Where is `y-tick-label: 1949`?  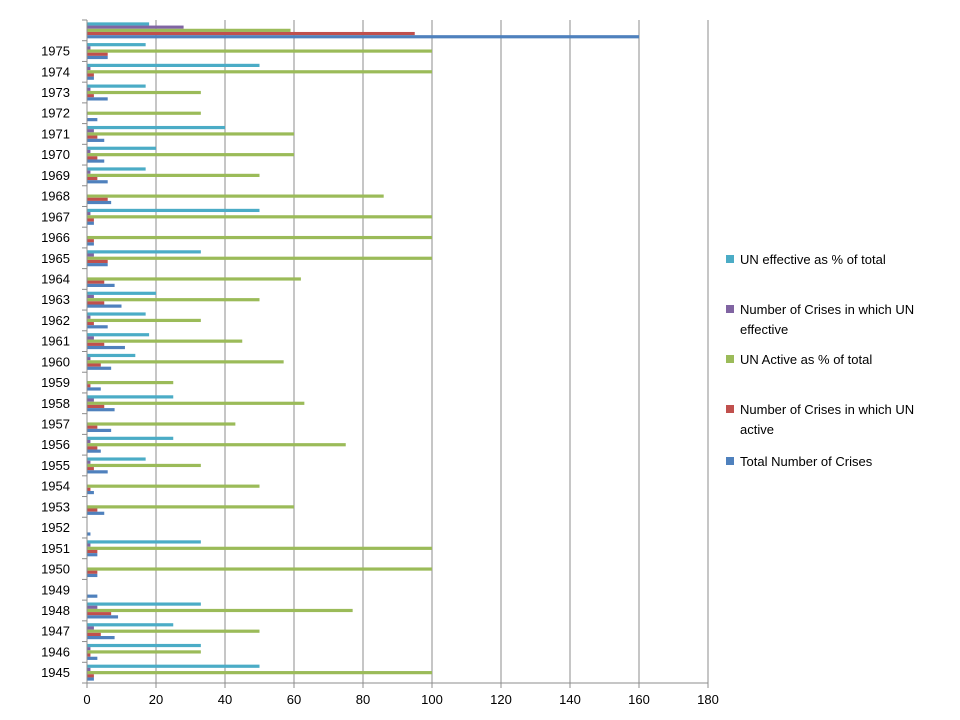
y-tick-label: 1949 is located at coordinates (55, 589).